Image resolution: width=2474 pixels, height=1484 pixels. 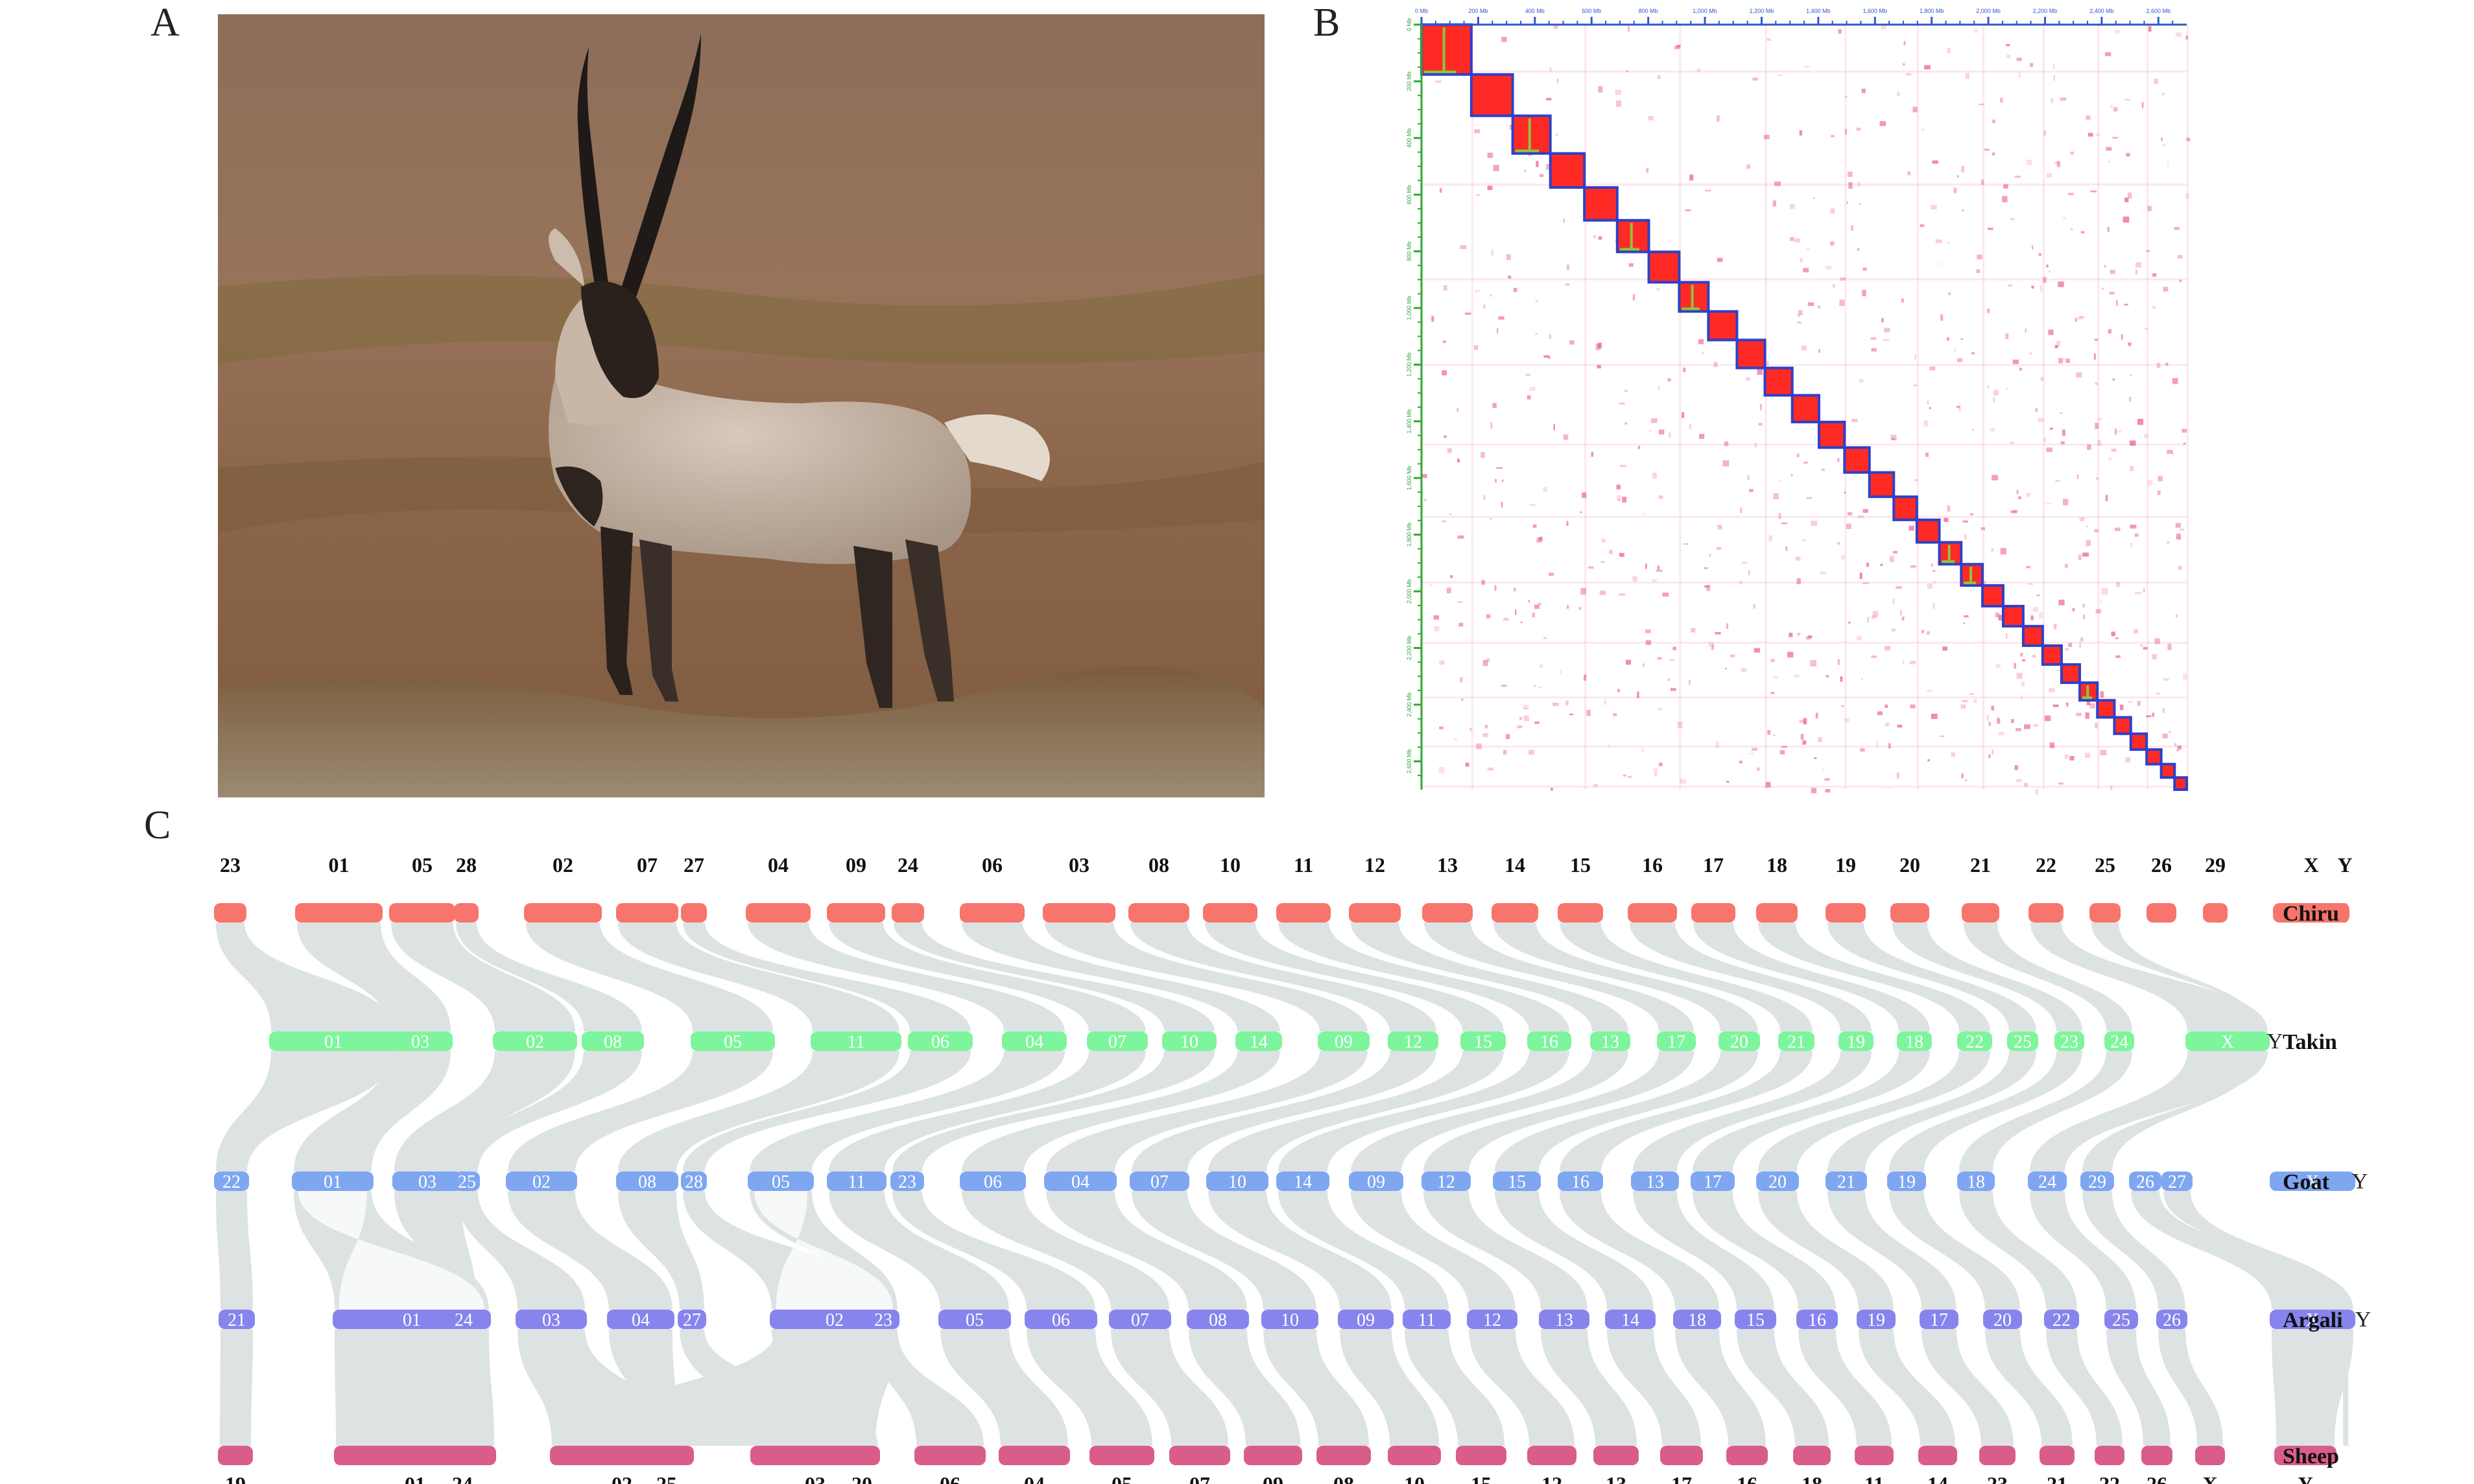 I want to click on chiru-tail, so click(x=997, y=447).